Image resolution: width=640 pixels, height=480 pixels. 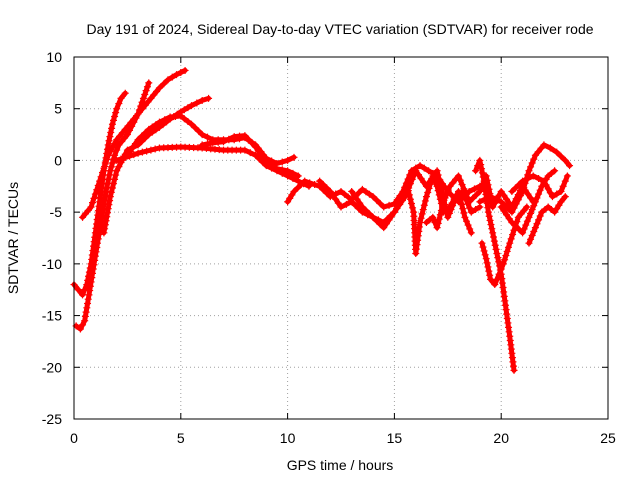 I want to click on series-t14, so click(x=525, y=178).